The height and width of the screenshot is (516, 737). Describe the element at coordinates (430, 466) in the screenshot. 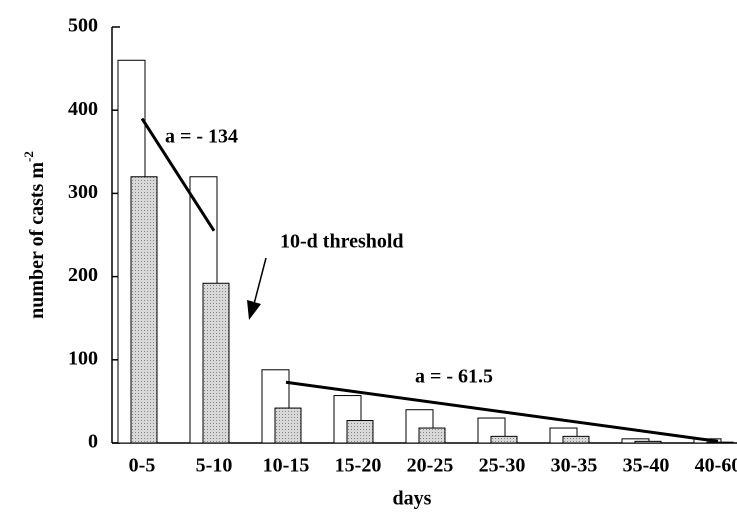

I see `x-tick-label: 20-25` at that location.